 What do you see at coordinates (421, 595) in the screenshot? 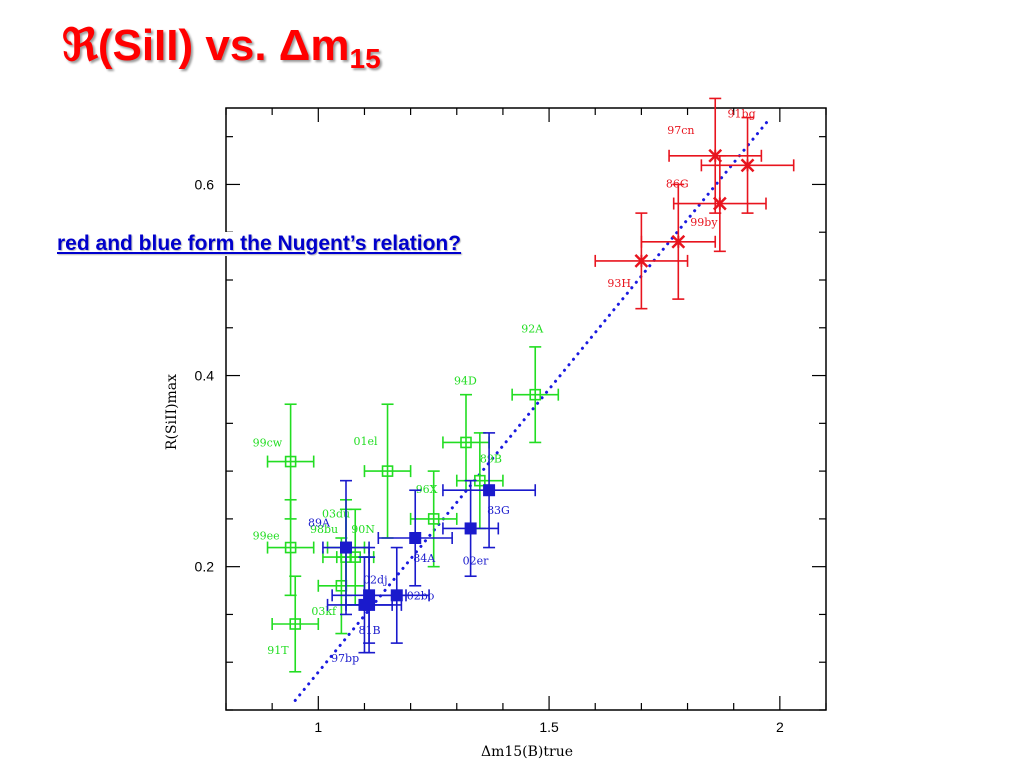
I see `point-label: 02bo` at bounding box center [421, 595].